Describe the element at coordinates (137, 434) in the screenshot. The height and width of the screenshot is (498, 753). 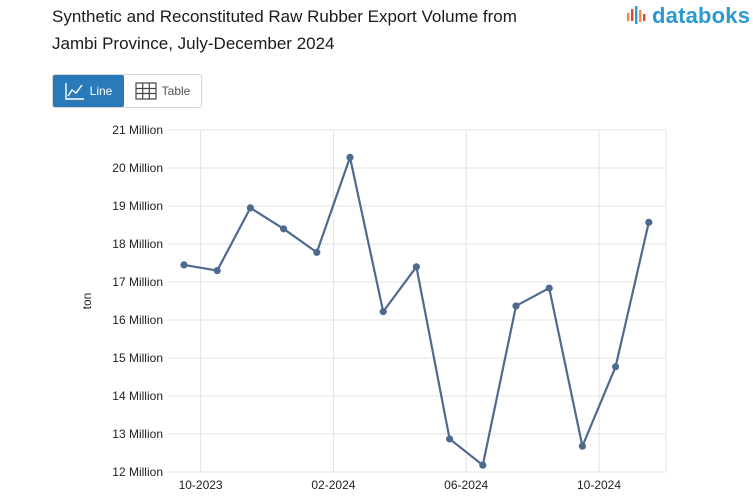
I see `y-tick-label: 13 Million` at that location.